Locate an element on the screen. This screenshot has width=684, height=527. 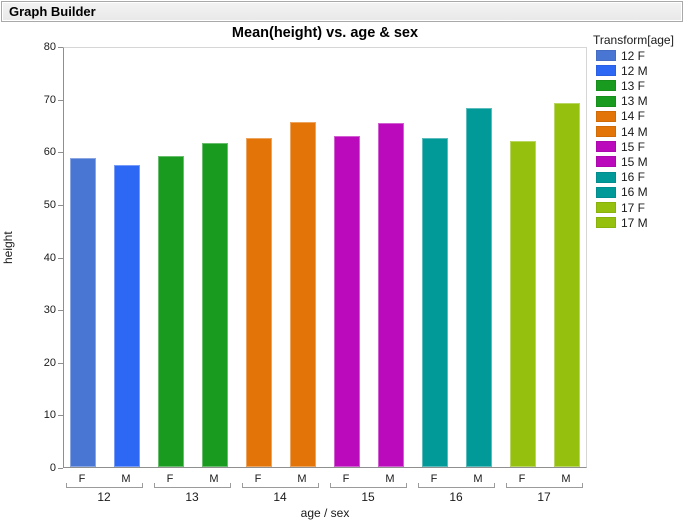
bar-14-M is located at coordinates (303, 294).